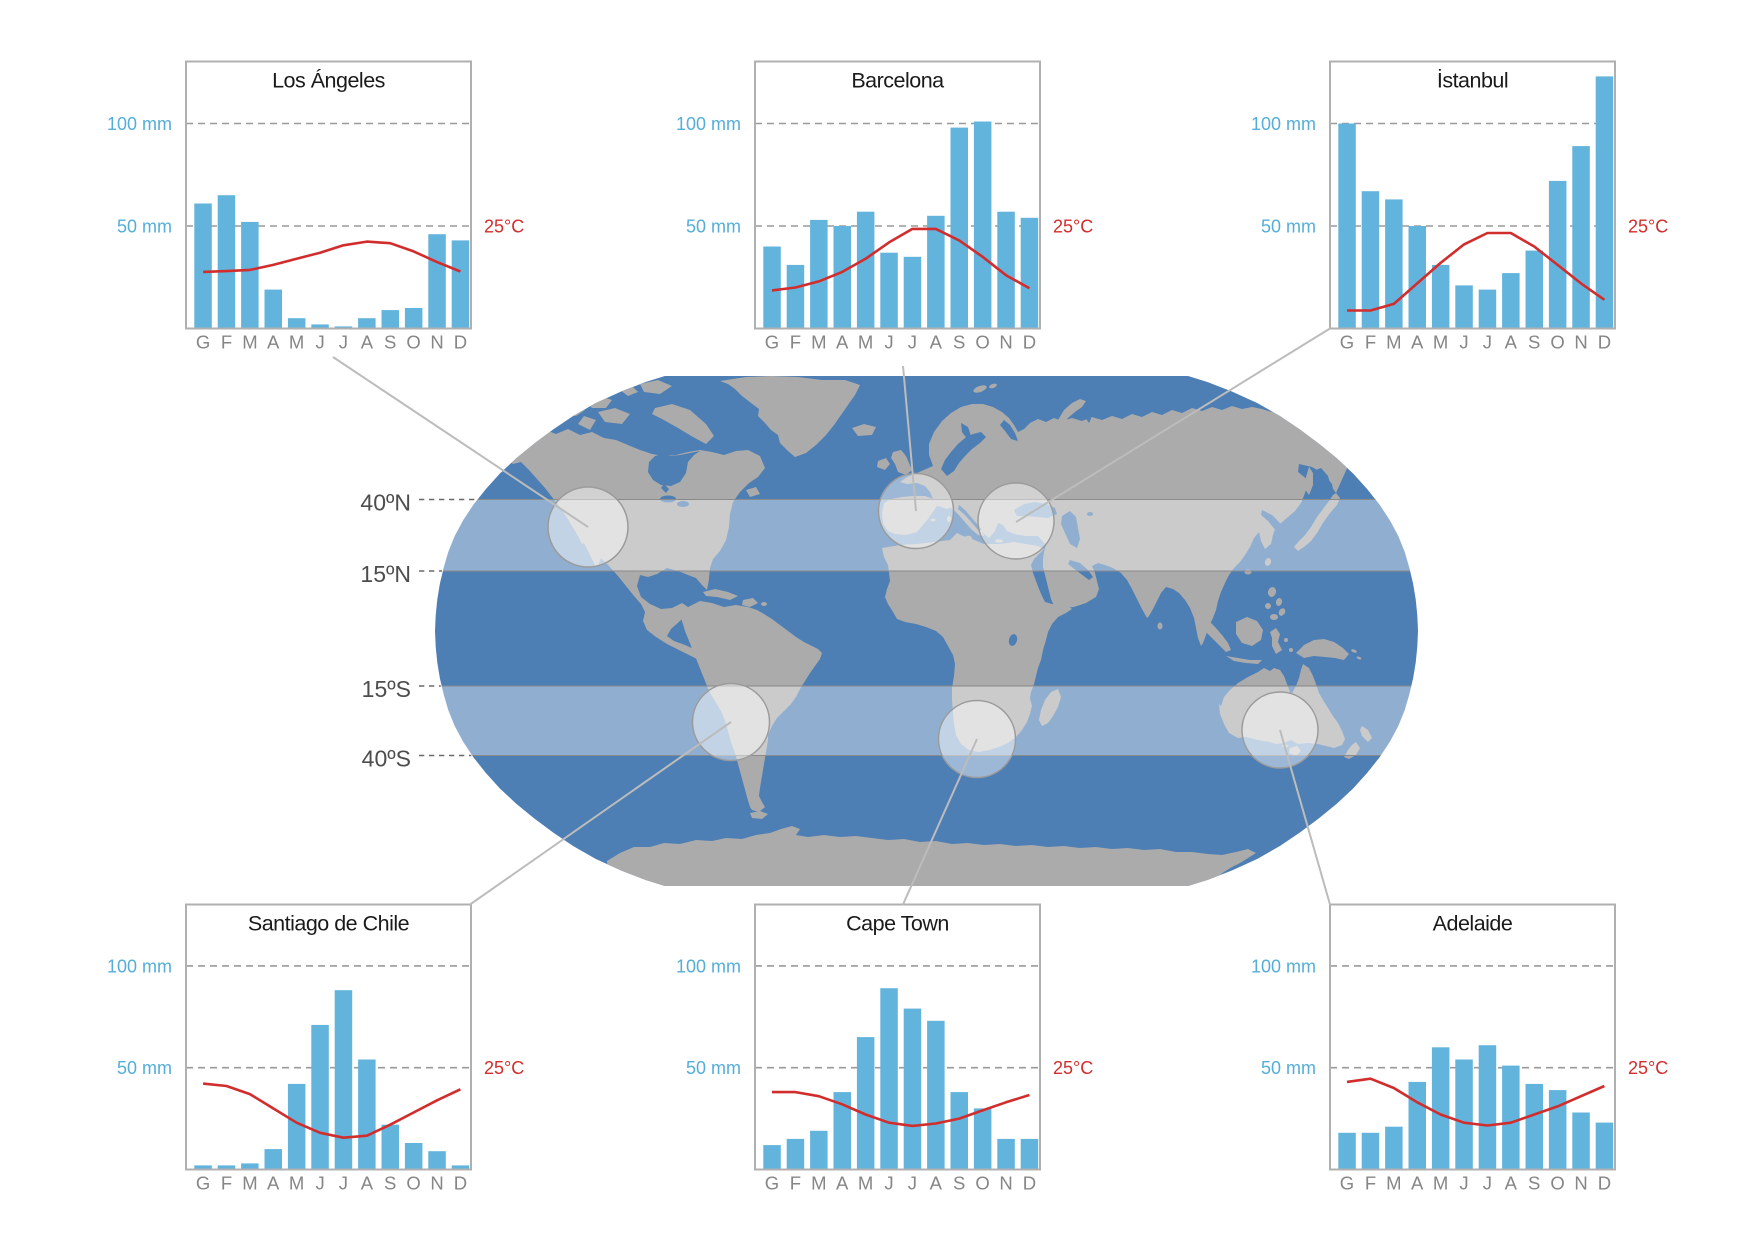 Image resolution: width=1754 pixels, height=1240 pixels. What do you see at coordinates (386, 689) in the screenshot?
I see `svg-text: 15ºS` at bounding box center [386, 689].